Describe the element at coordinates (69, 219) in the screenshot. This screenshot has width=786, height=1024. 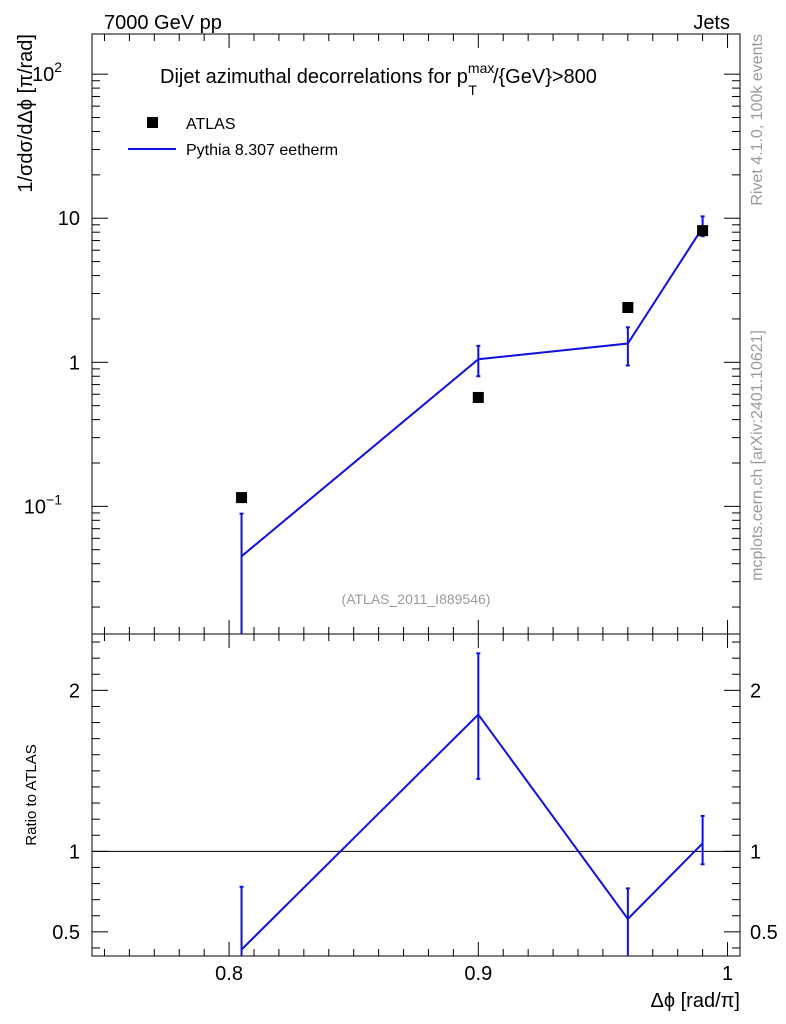
I see `y-tick-label: 10` at that location.